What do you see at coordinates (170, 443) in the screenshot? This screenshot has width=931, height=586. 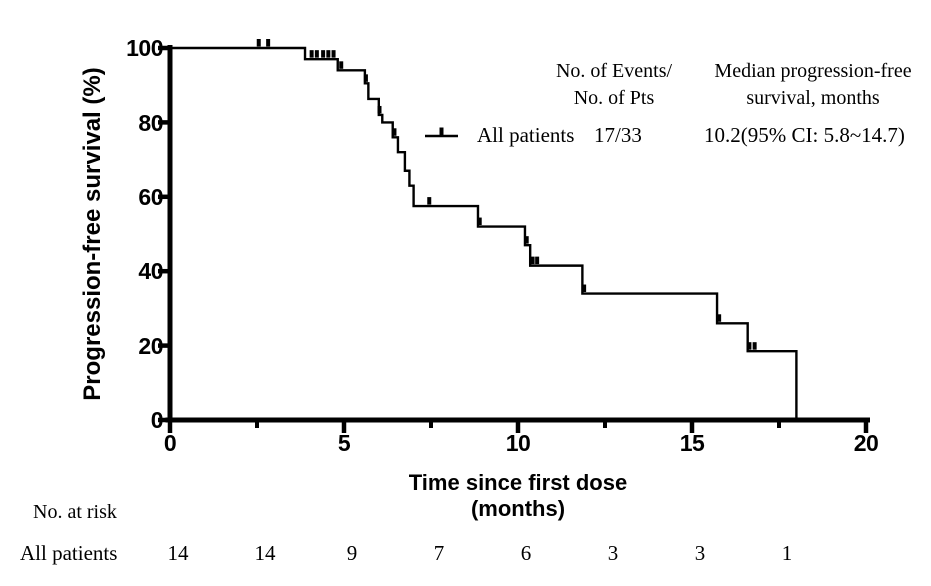 I see `x-tick-label-0: 0` at bounding box center [170, 443].